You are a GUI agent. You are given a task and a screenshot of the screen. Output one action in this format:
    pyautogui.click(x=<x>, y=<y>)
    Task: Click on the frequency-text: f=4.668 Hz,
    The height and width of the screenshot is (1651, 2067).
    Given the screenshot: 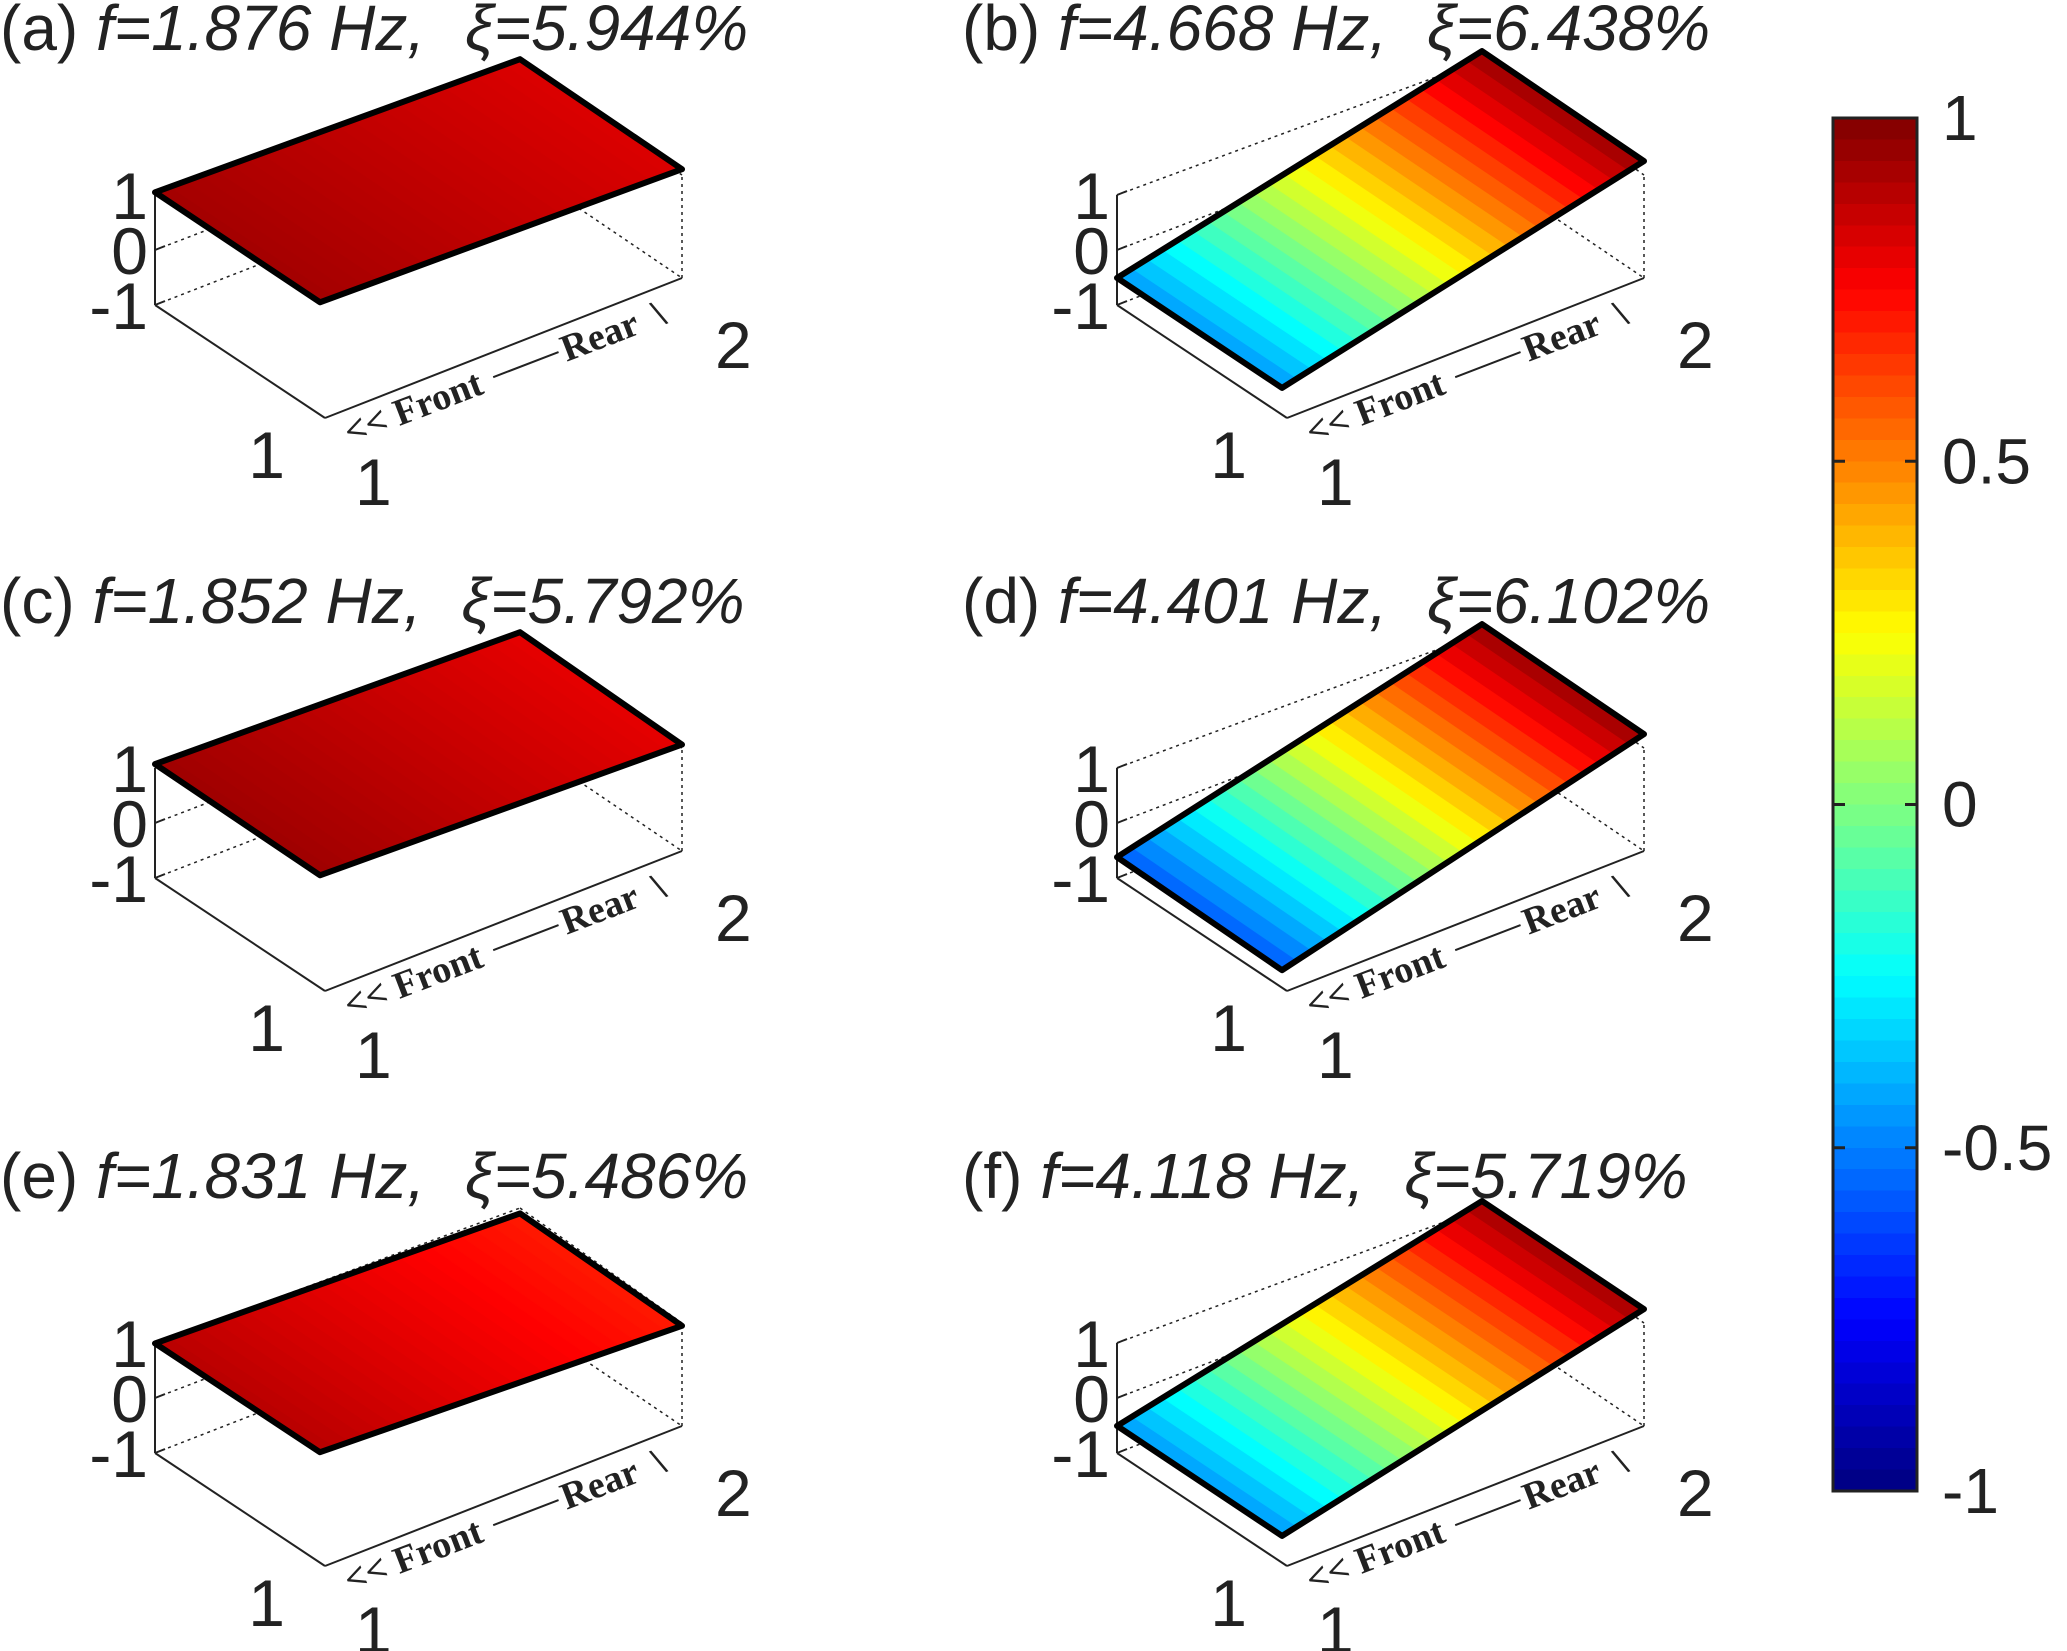 What is the action you would take?
    pyautogui.click(x=1222, y=32)
    